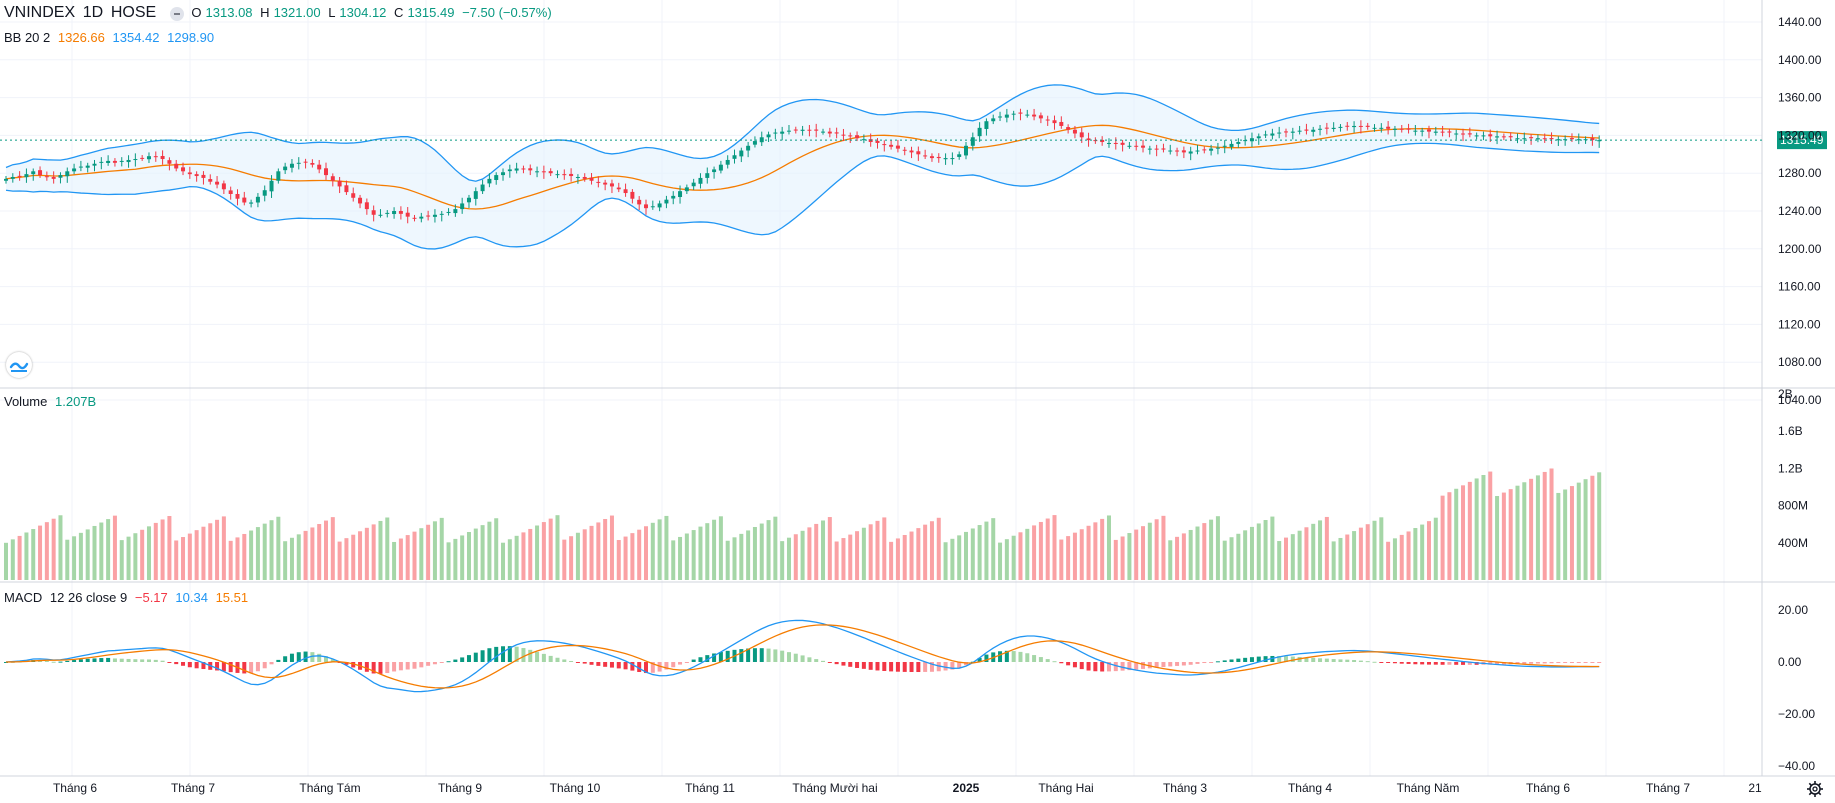  I want to click on volume-legend: Volume 1.207B, so click(52, 401).